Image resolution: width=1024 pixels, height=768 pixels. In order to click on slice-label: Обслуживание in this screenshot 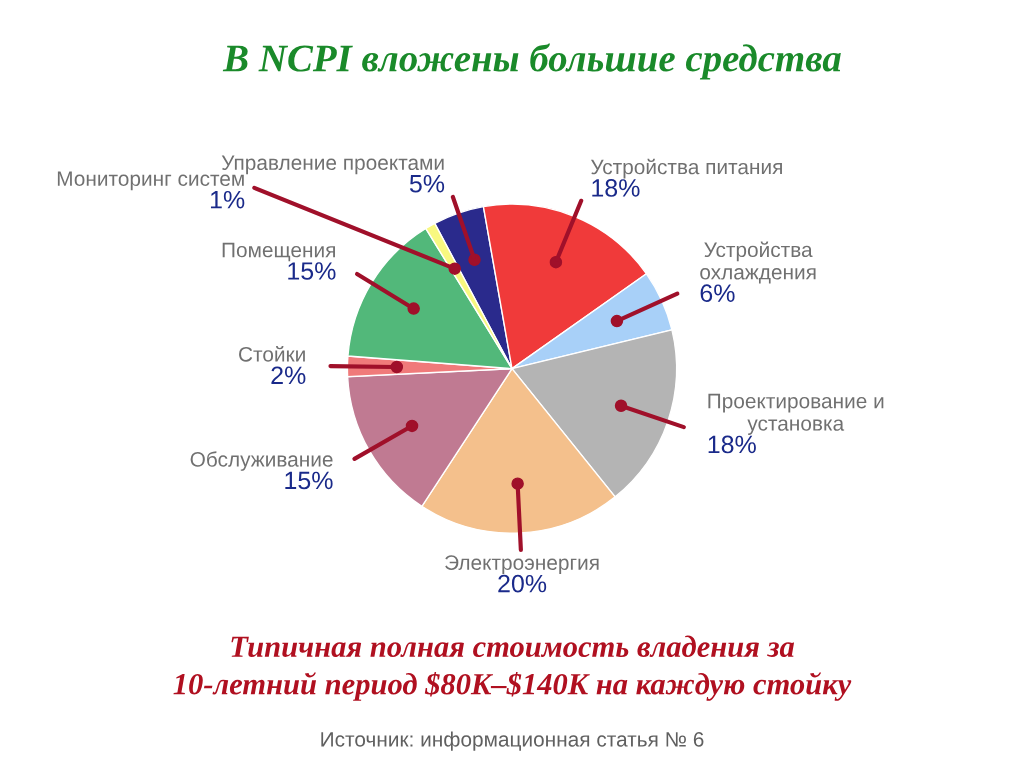, I will do `click(261, 461)`.